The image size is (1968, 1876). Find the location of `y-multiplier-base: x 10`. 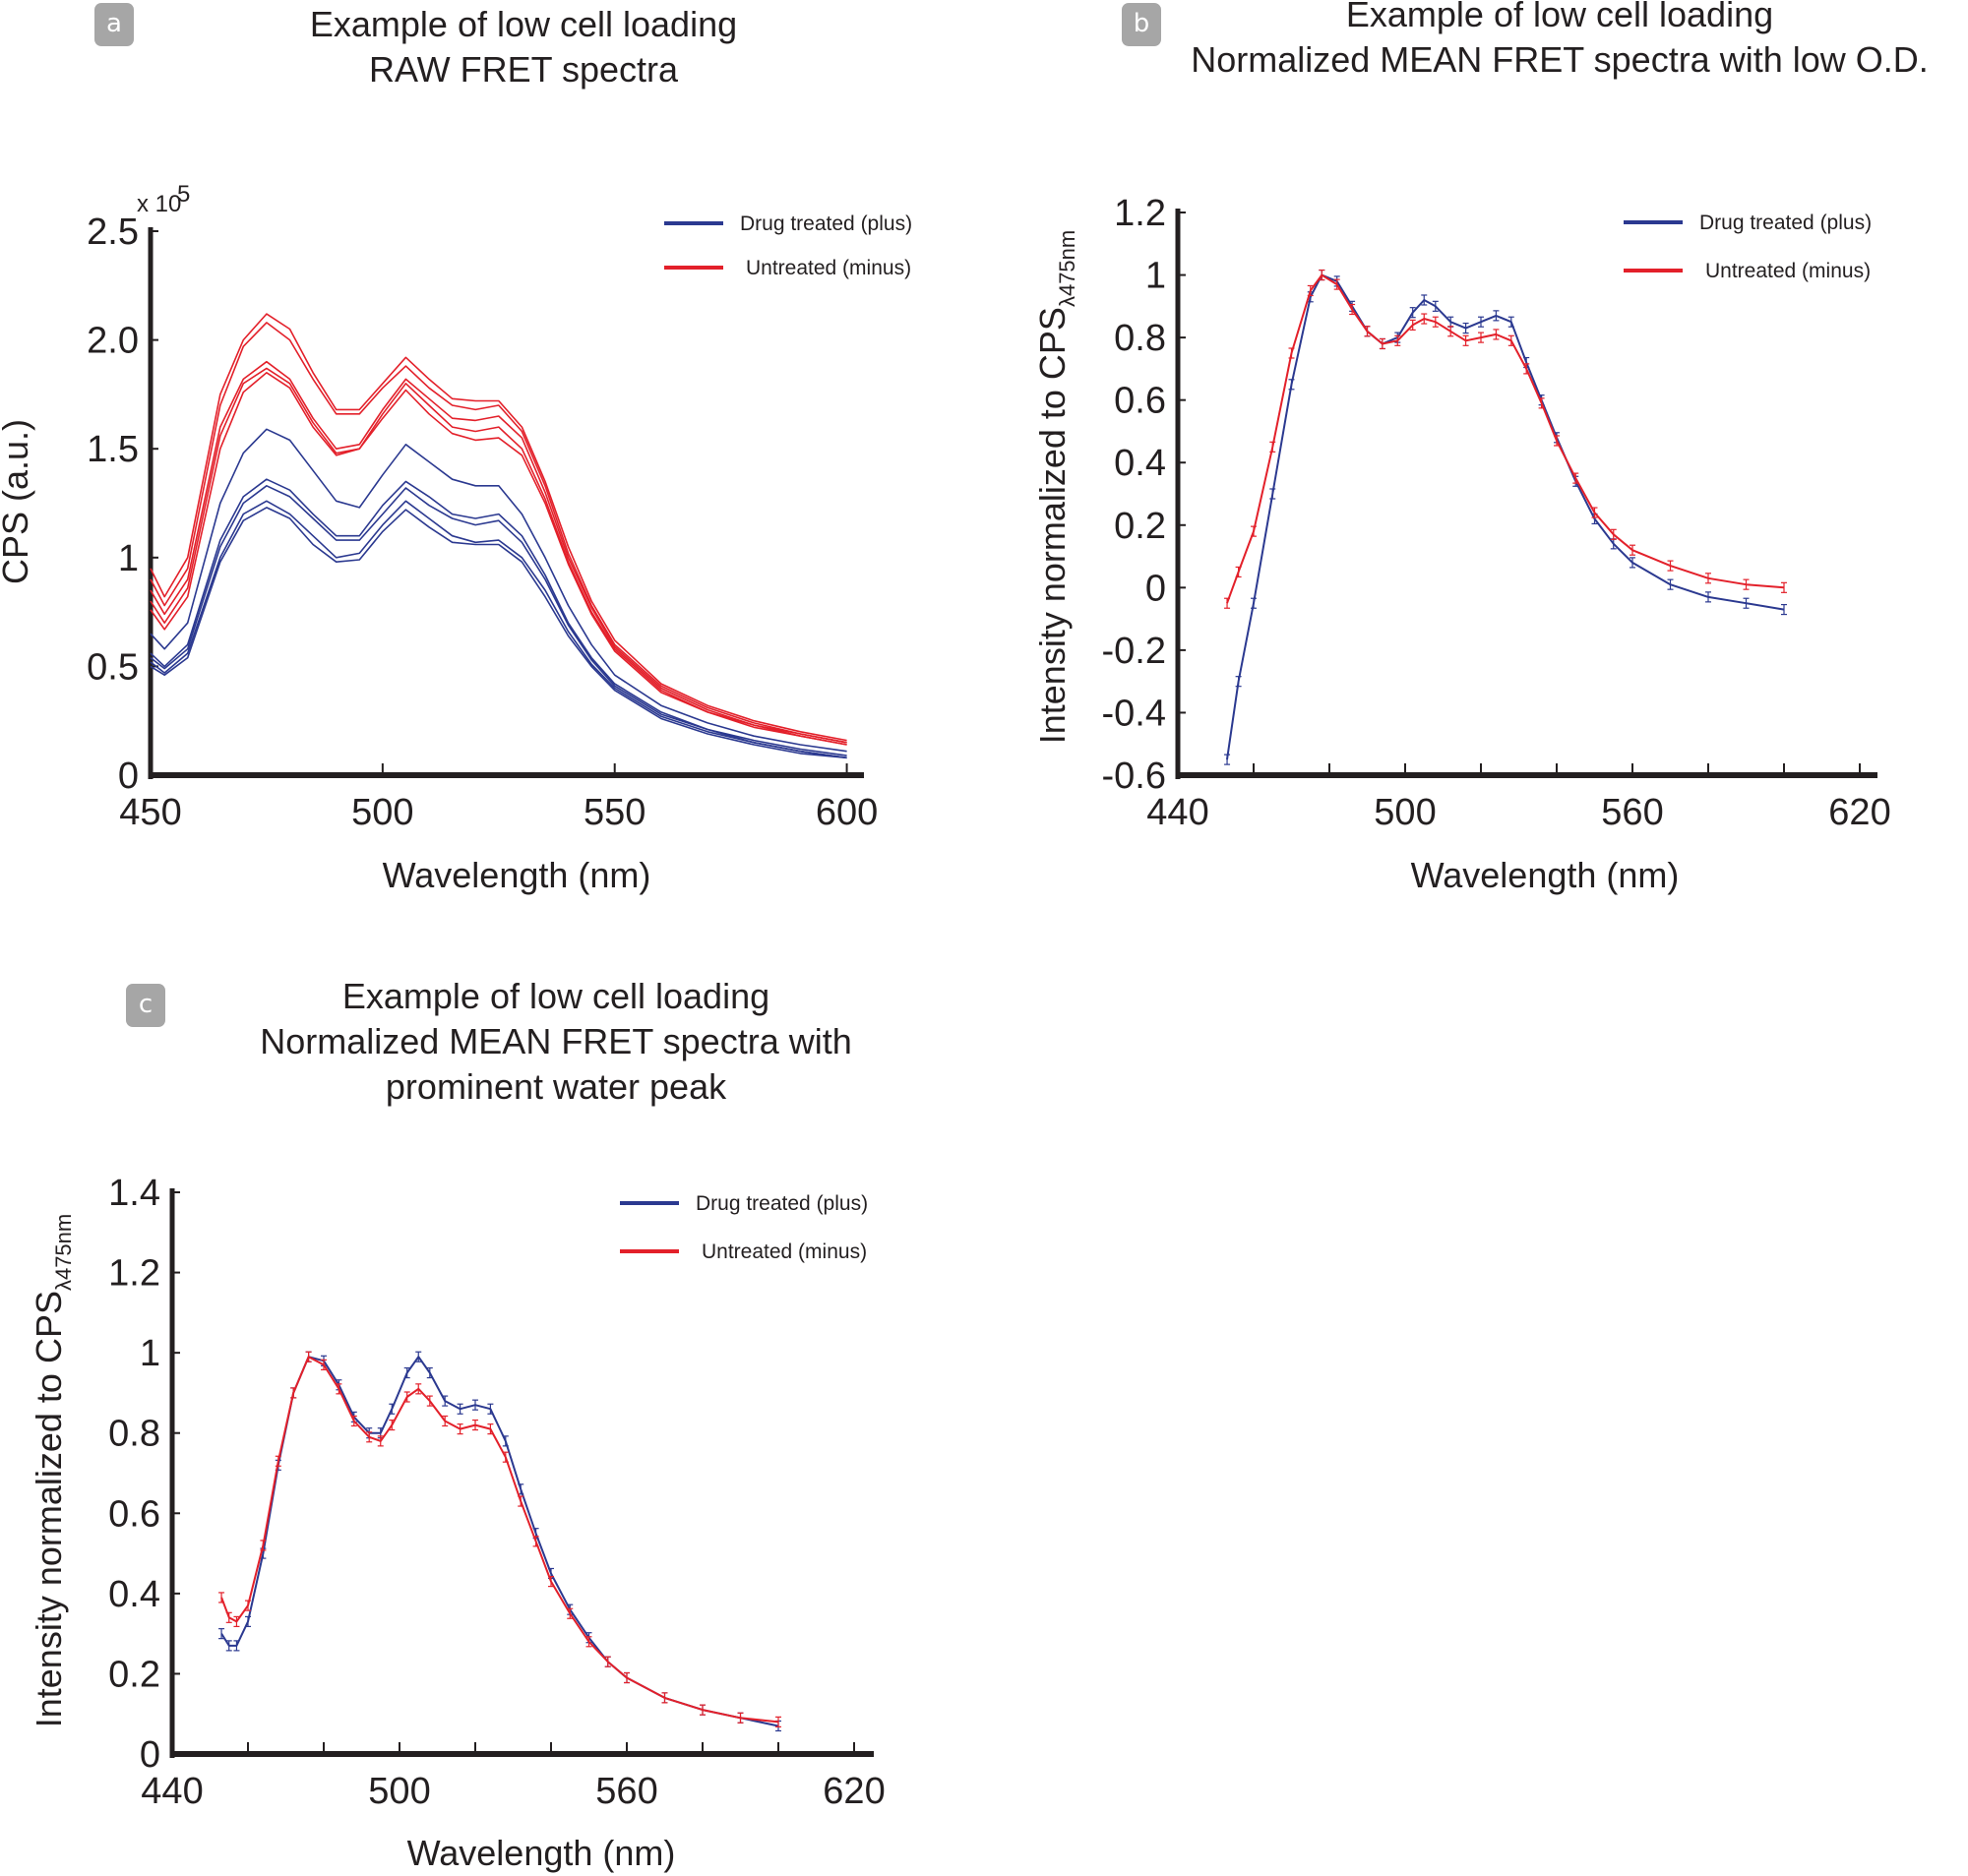

y-multiplier-base: x 10 is located at coordinates (159, 204).